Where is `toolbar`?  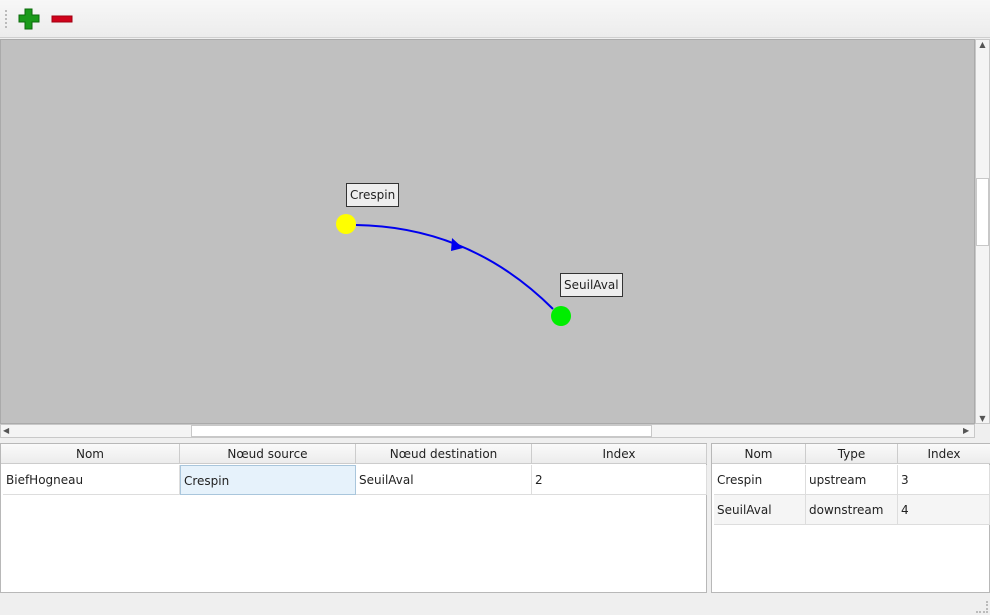 toolbar is located at coordinates (495, 19).